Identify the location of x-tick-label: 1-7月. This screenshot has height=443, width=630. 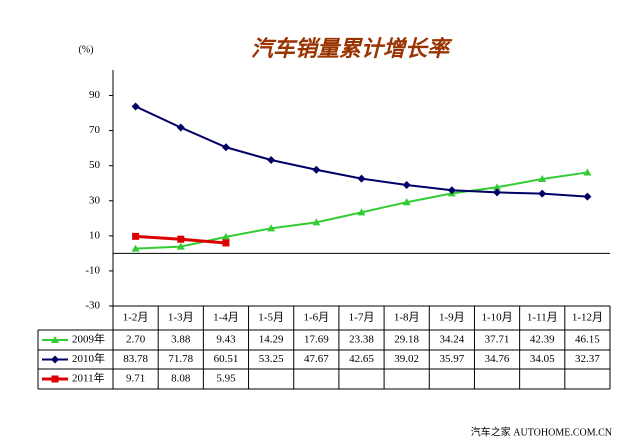
(362, 318).